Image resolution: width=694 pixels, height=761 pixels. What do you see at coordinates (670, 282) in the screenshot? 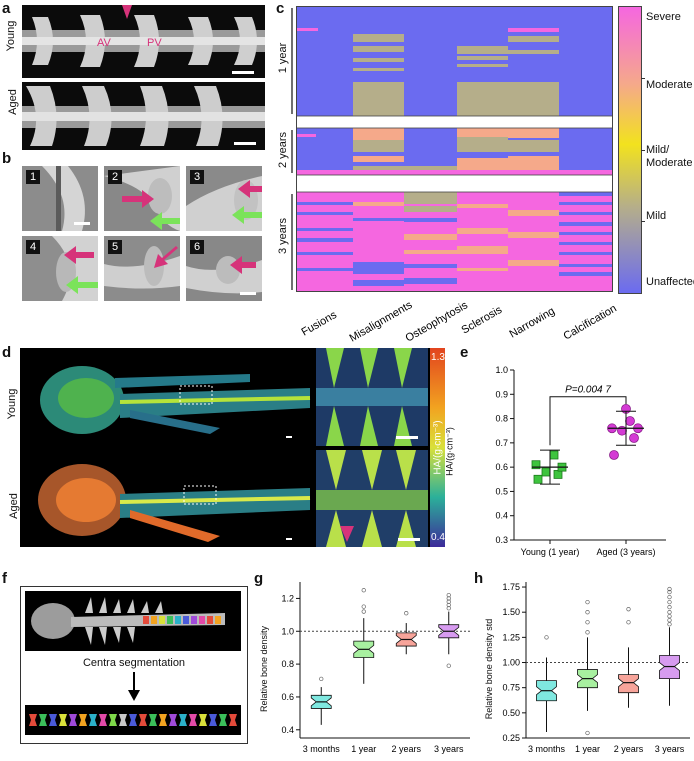
I see `colorbar-label-unaffected: Unaffected` at bounding box center [670, 282].